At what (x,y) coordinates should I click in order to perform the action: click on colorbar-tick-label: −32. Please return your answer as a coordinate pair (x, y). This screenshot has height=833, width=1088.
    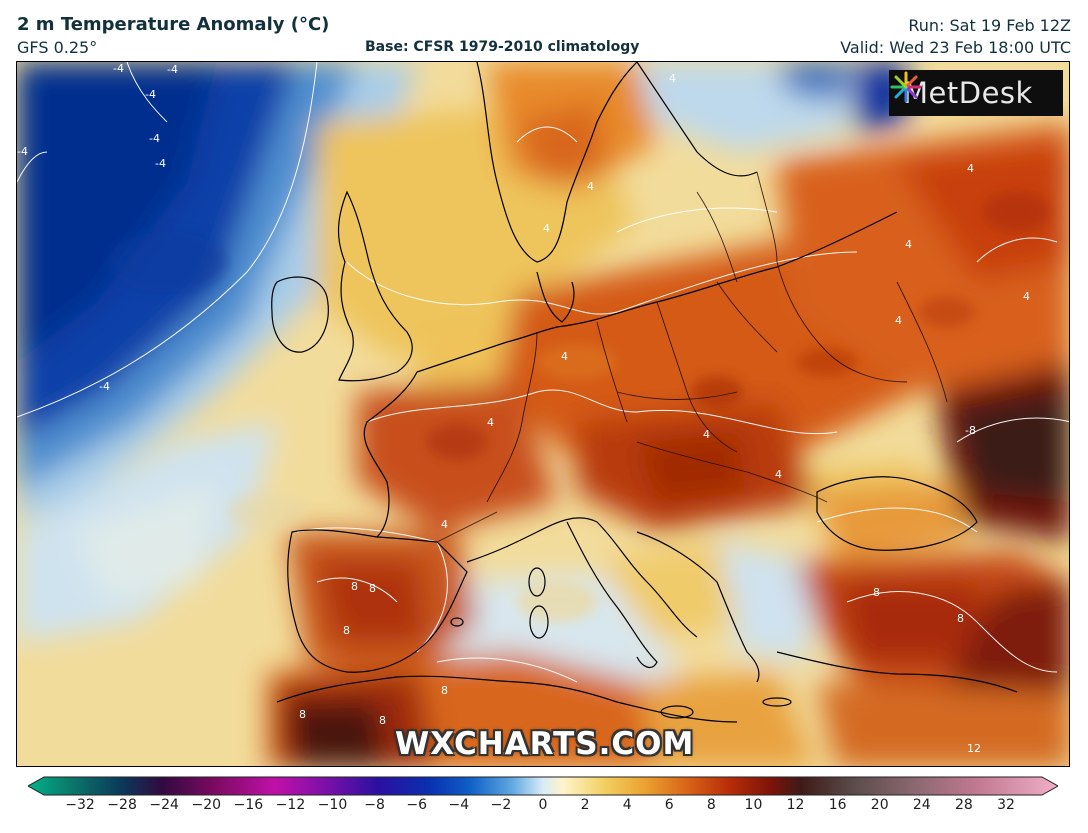
    Looking at the image, I should click on (80, 805).